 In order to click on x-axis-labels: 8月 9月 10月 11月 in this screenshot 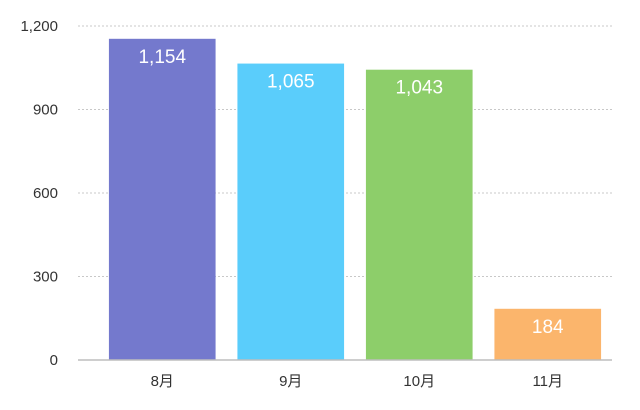, I will do `click(357, 381)`.